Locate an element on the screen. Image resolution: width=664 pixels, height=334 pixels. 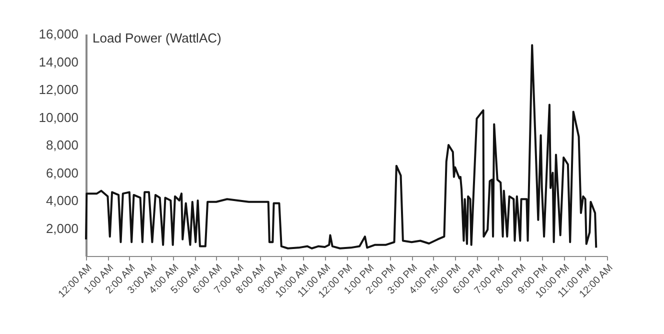
y-tick-label: 8,000 is located at coordinates (62, 145).